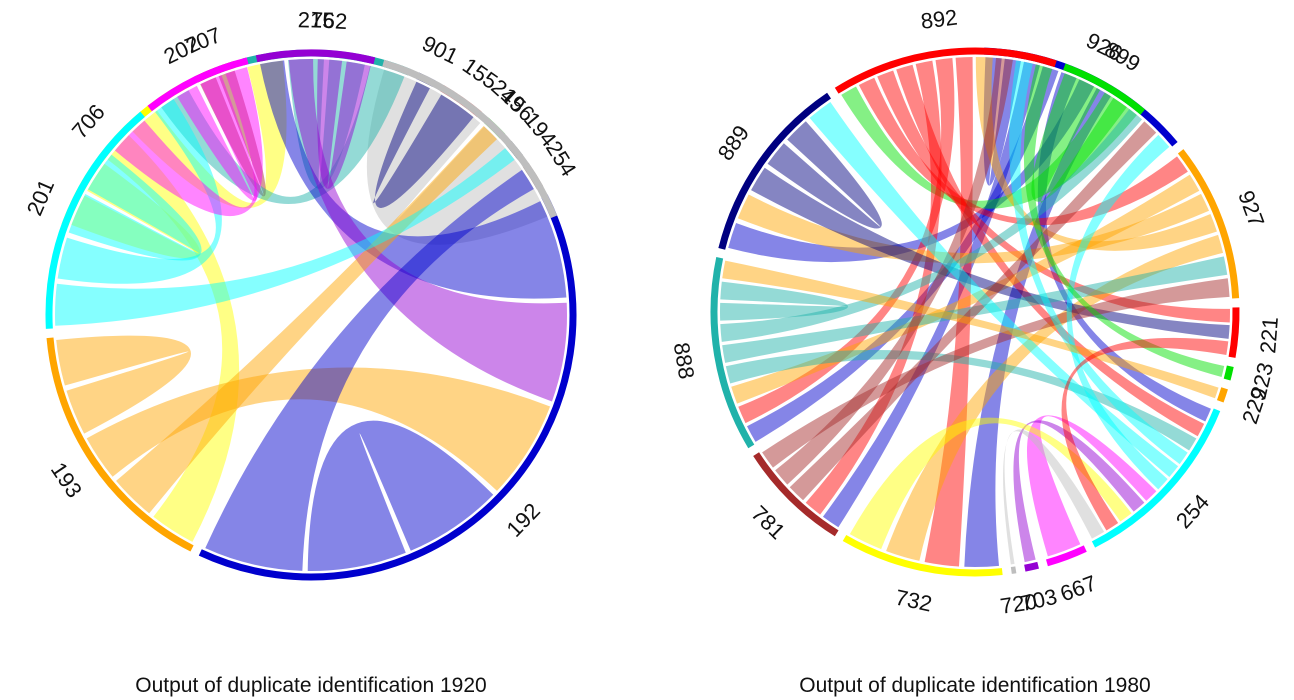 The image size is (1294, 700). Describe the element at coordinates (1254, 405) in the screenshot. I see `segment-label-229: 229` at that location.